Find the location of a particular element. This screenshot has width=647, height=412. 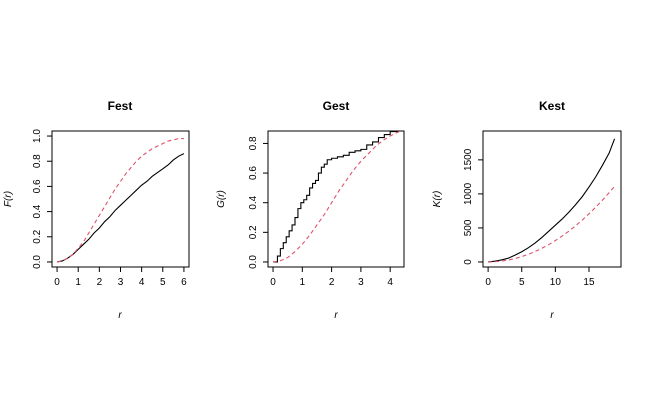

x-tick-label: 15 is located at coordinates (589, 282).